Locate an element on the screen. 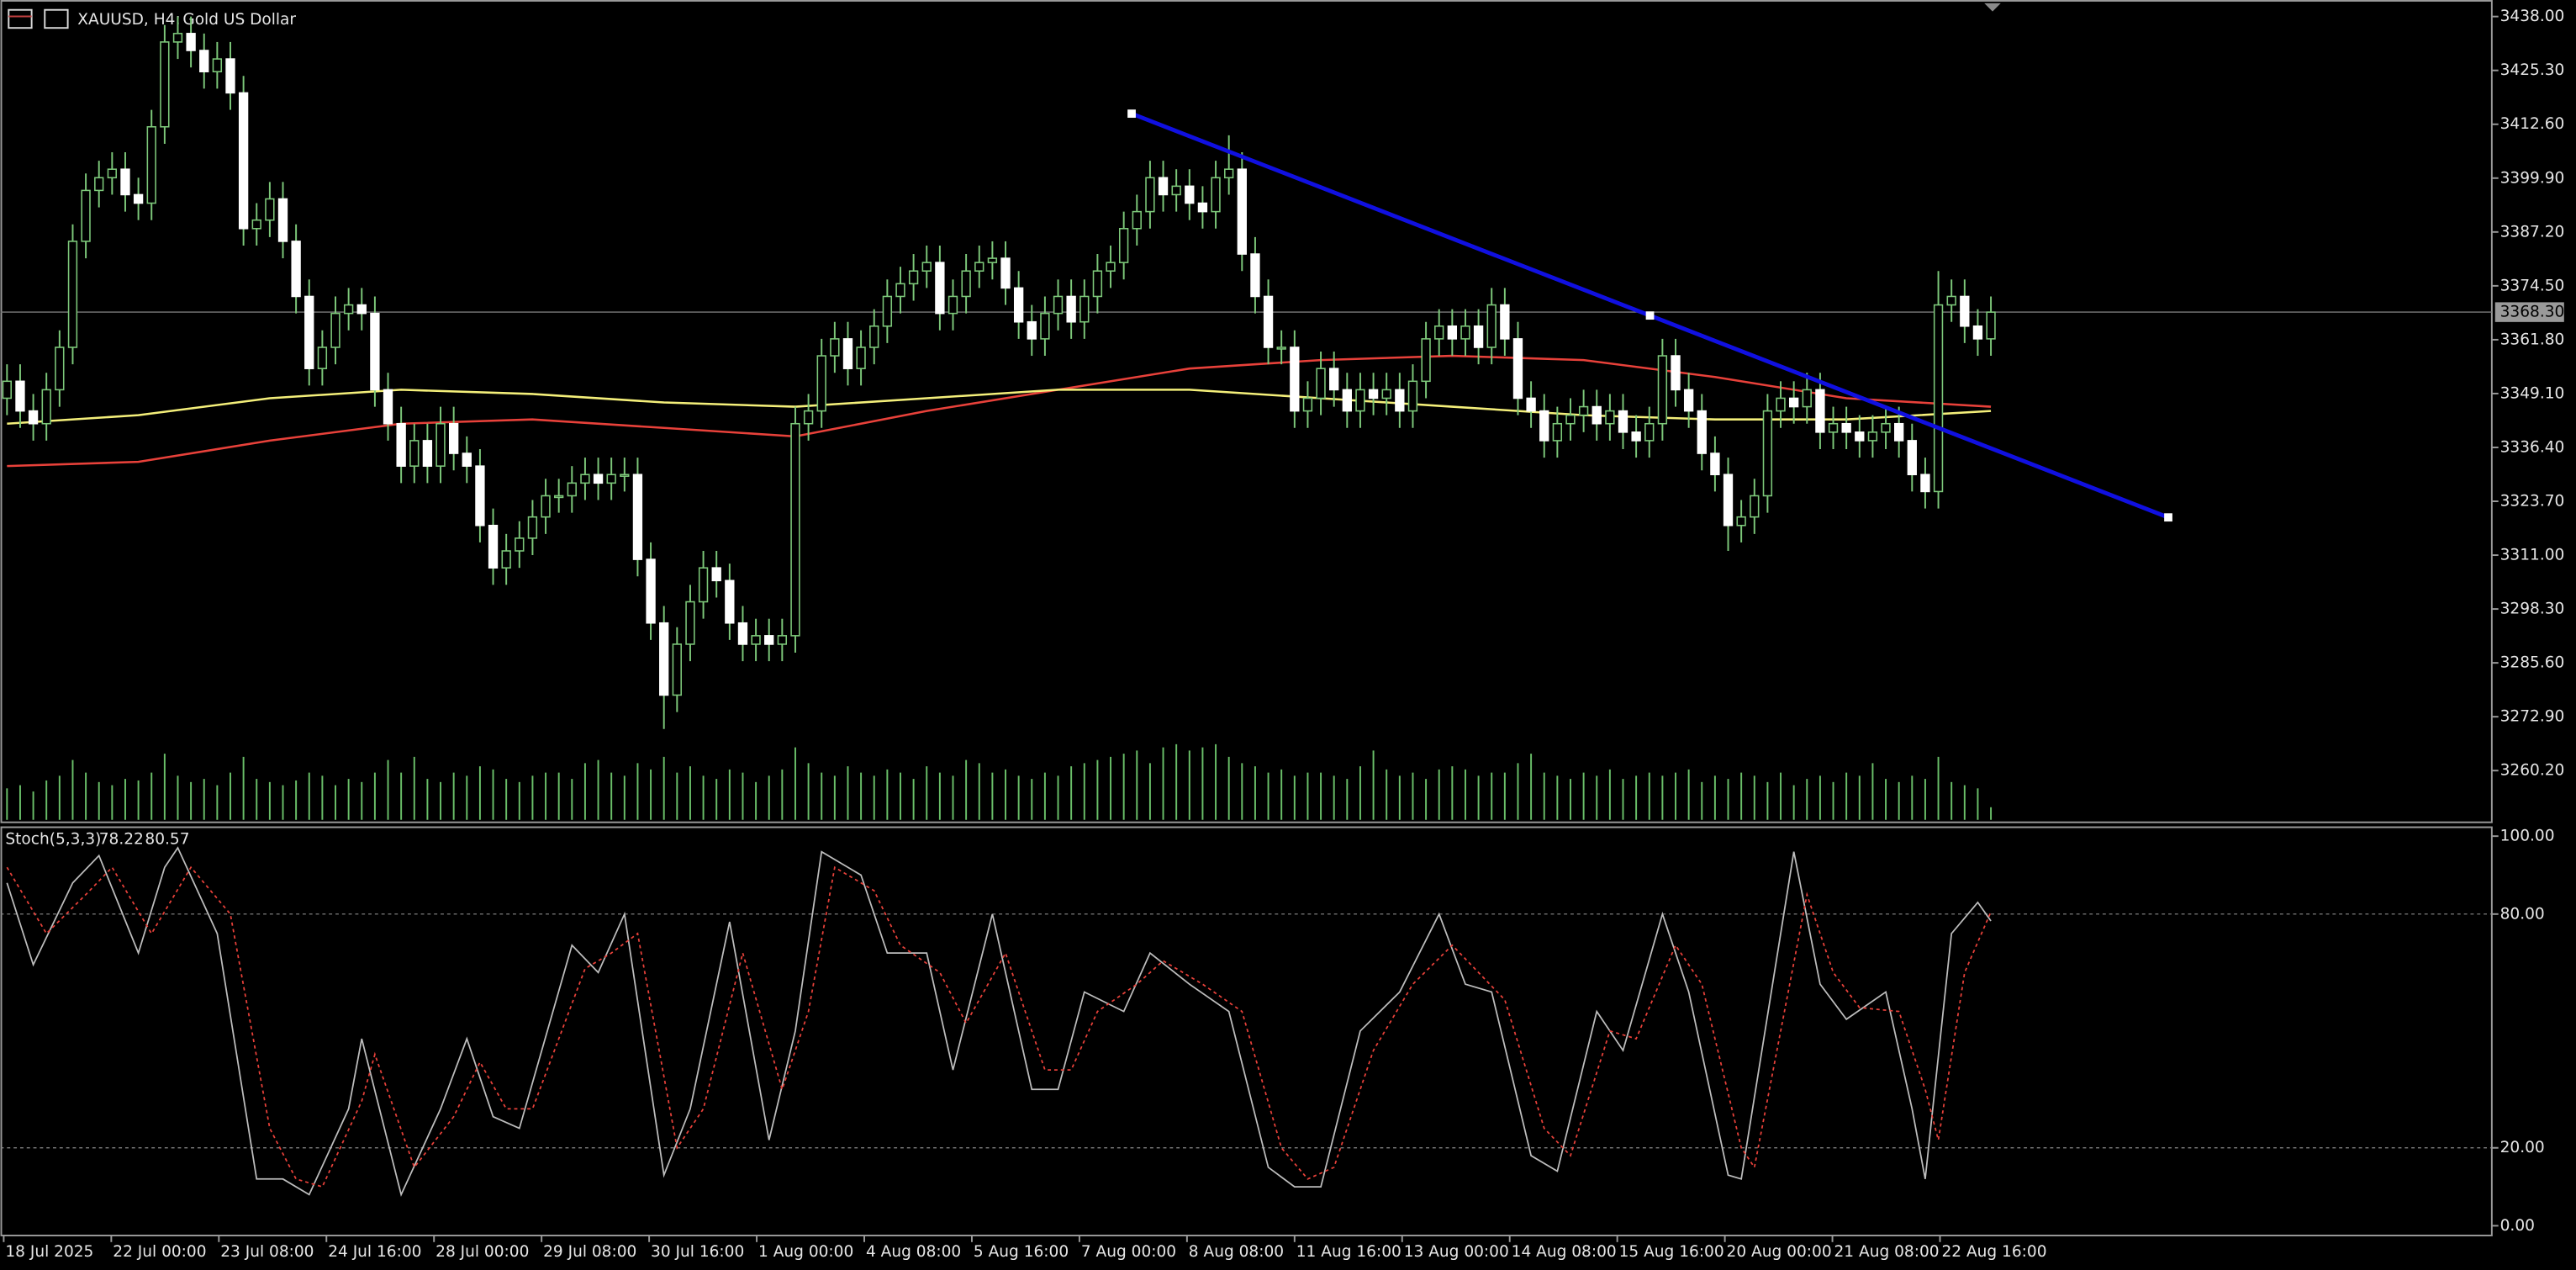 Image resolution: width=2576 pixels, height=1270 pixels. header: XAUUSD, H4: Gold US Dollar is located at coordinates (152, 18).